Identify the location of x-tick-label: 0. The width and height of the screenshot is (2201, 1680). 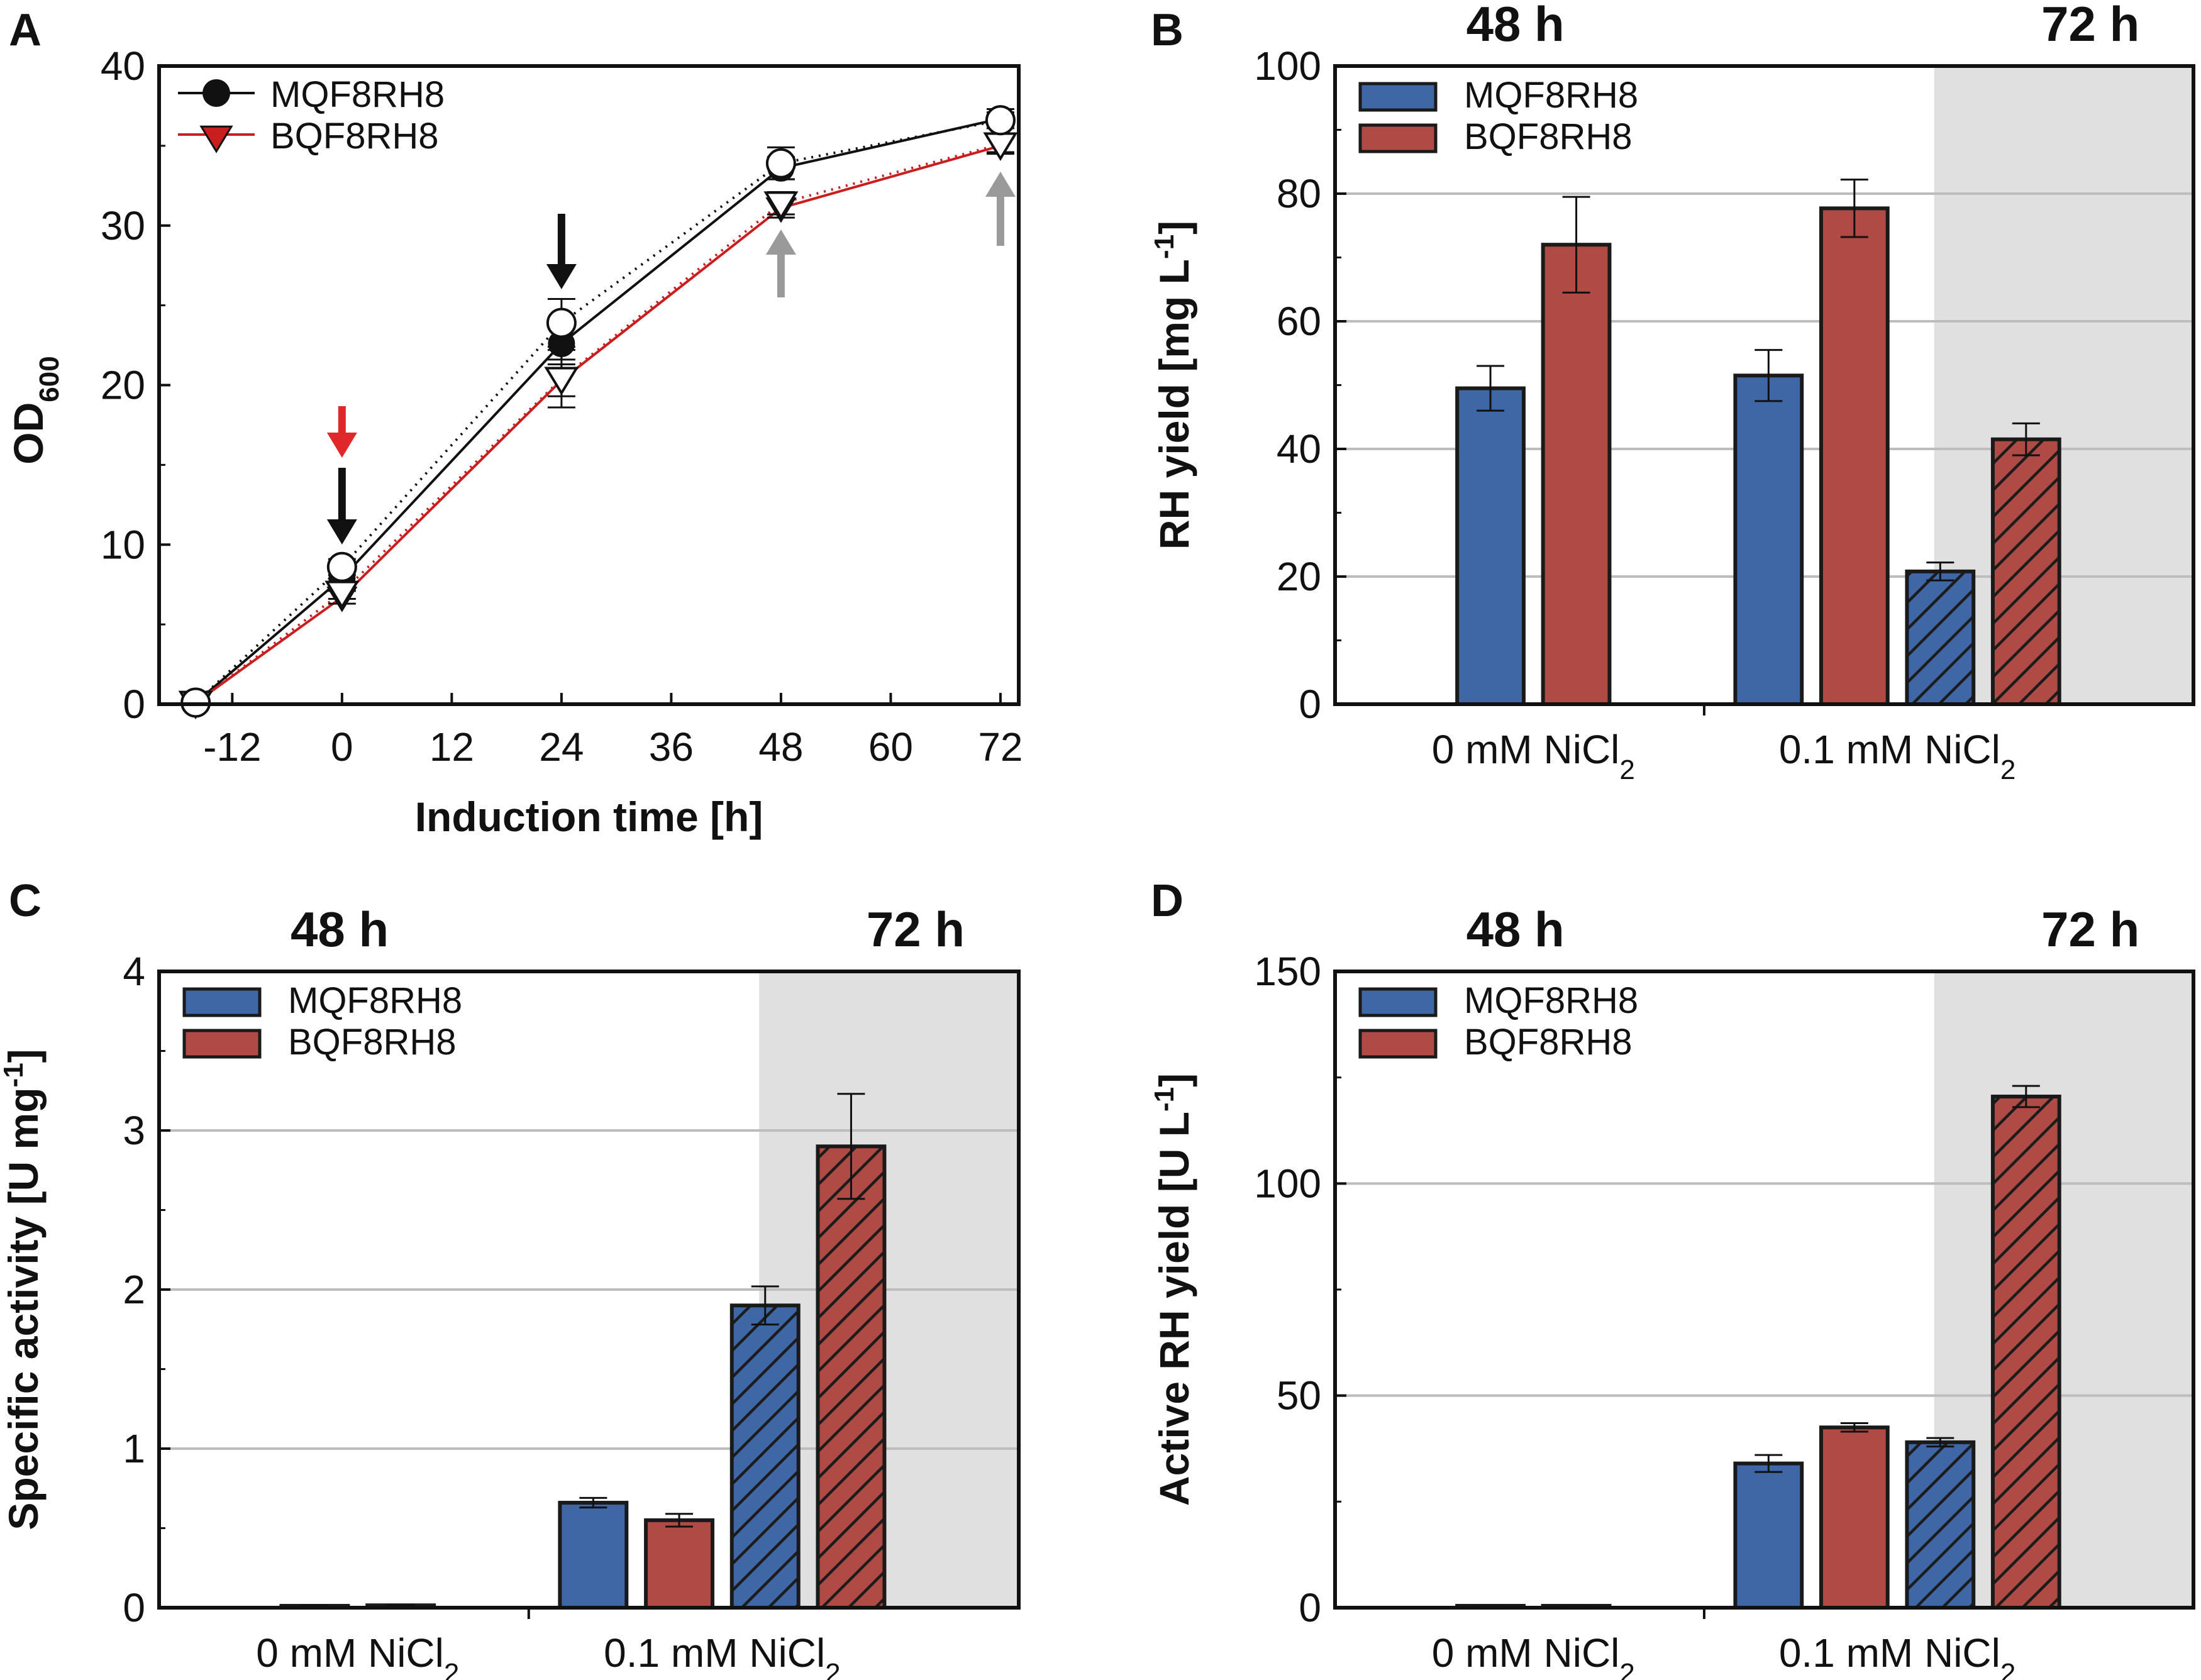
(342, 747).